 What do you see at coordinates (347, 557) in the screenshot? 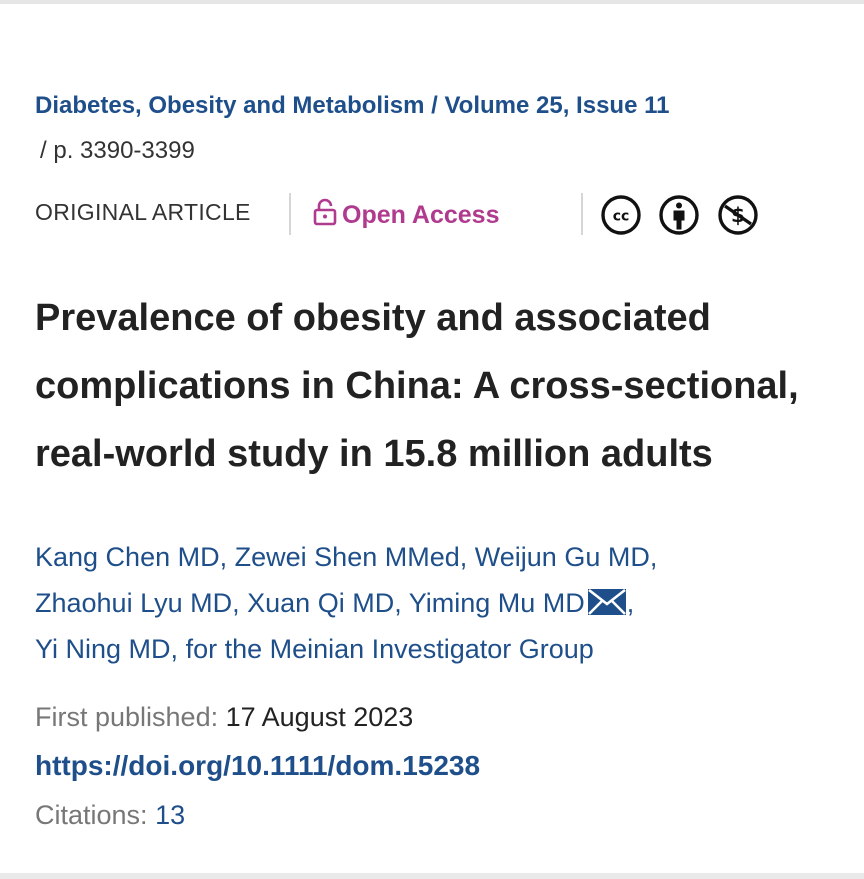
I see `author-link: Zewei Shen MMed` at bounding box center [347, 557].